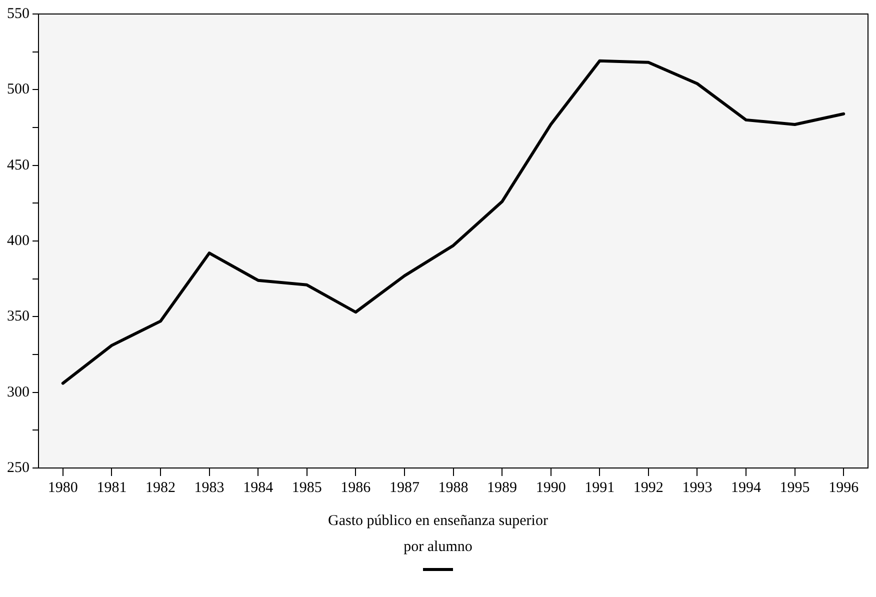 This screenshot has width=876, height=597. Describe the element at coordinates (746, 488) in the screenshot. I see `x-tick-label: 1994` at that location.